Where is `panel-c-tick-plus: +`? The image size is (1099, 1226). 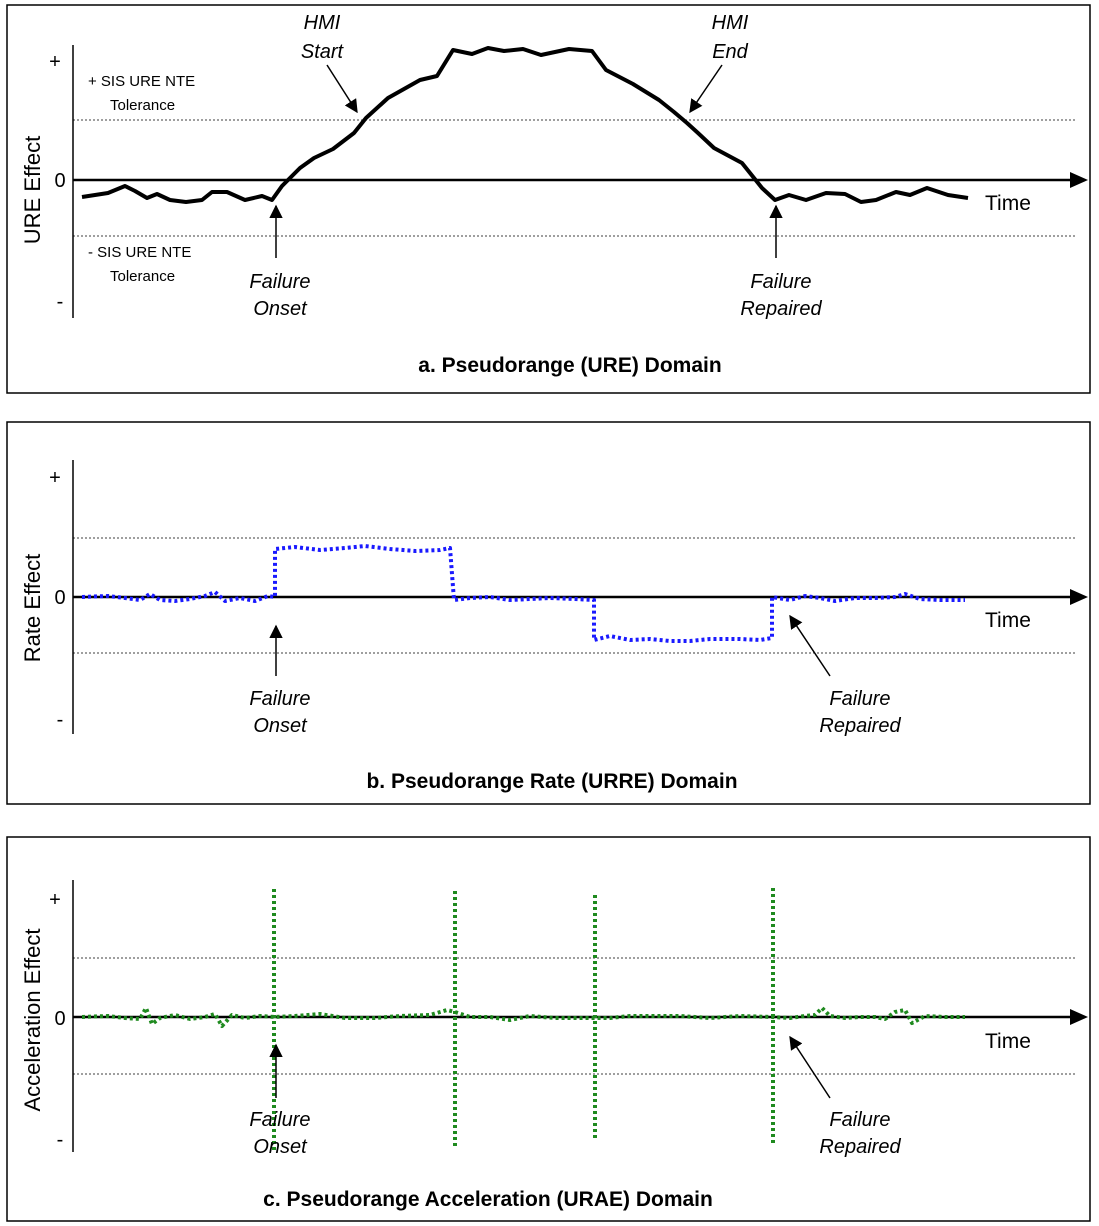 panel-c-tick-plus: + is located at coordinates (55, 900).